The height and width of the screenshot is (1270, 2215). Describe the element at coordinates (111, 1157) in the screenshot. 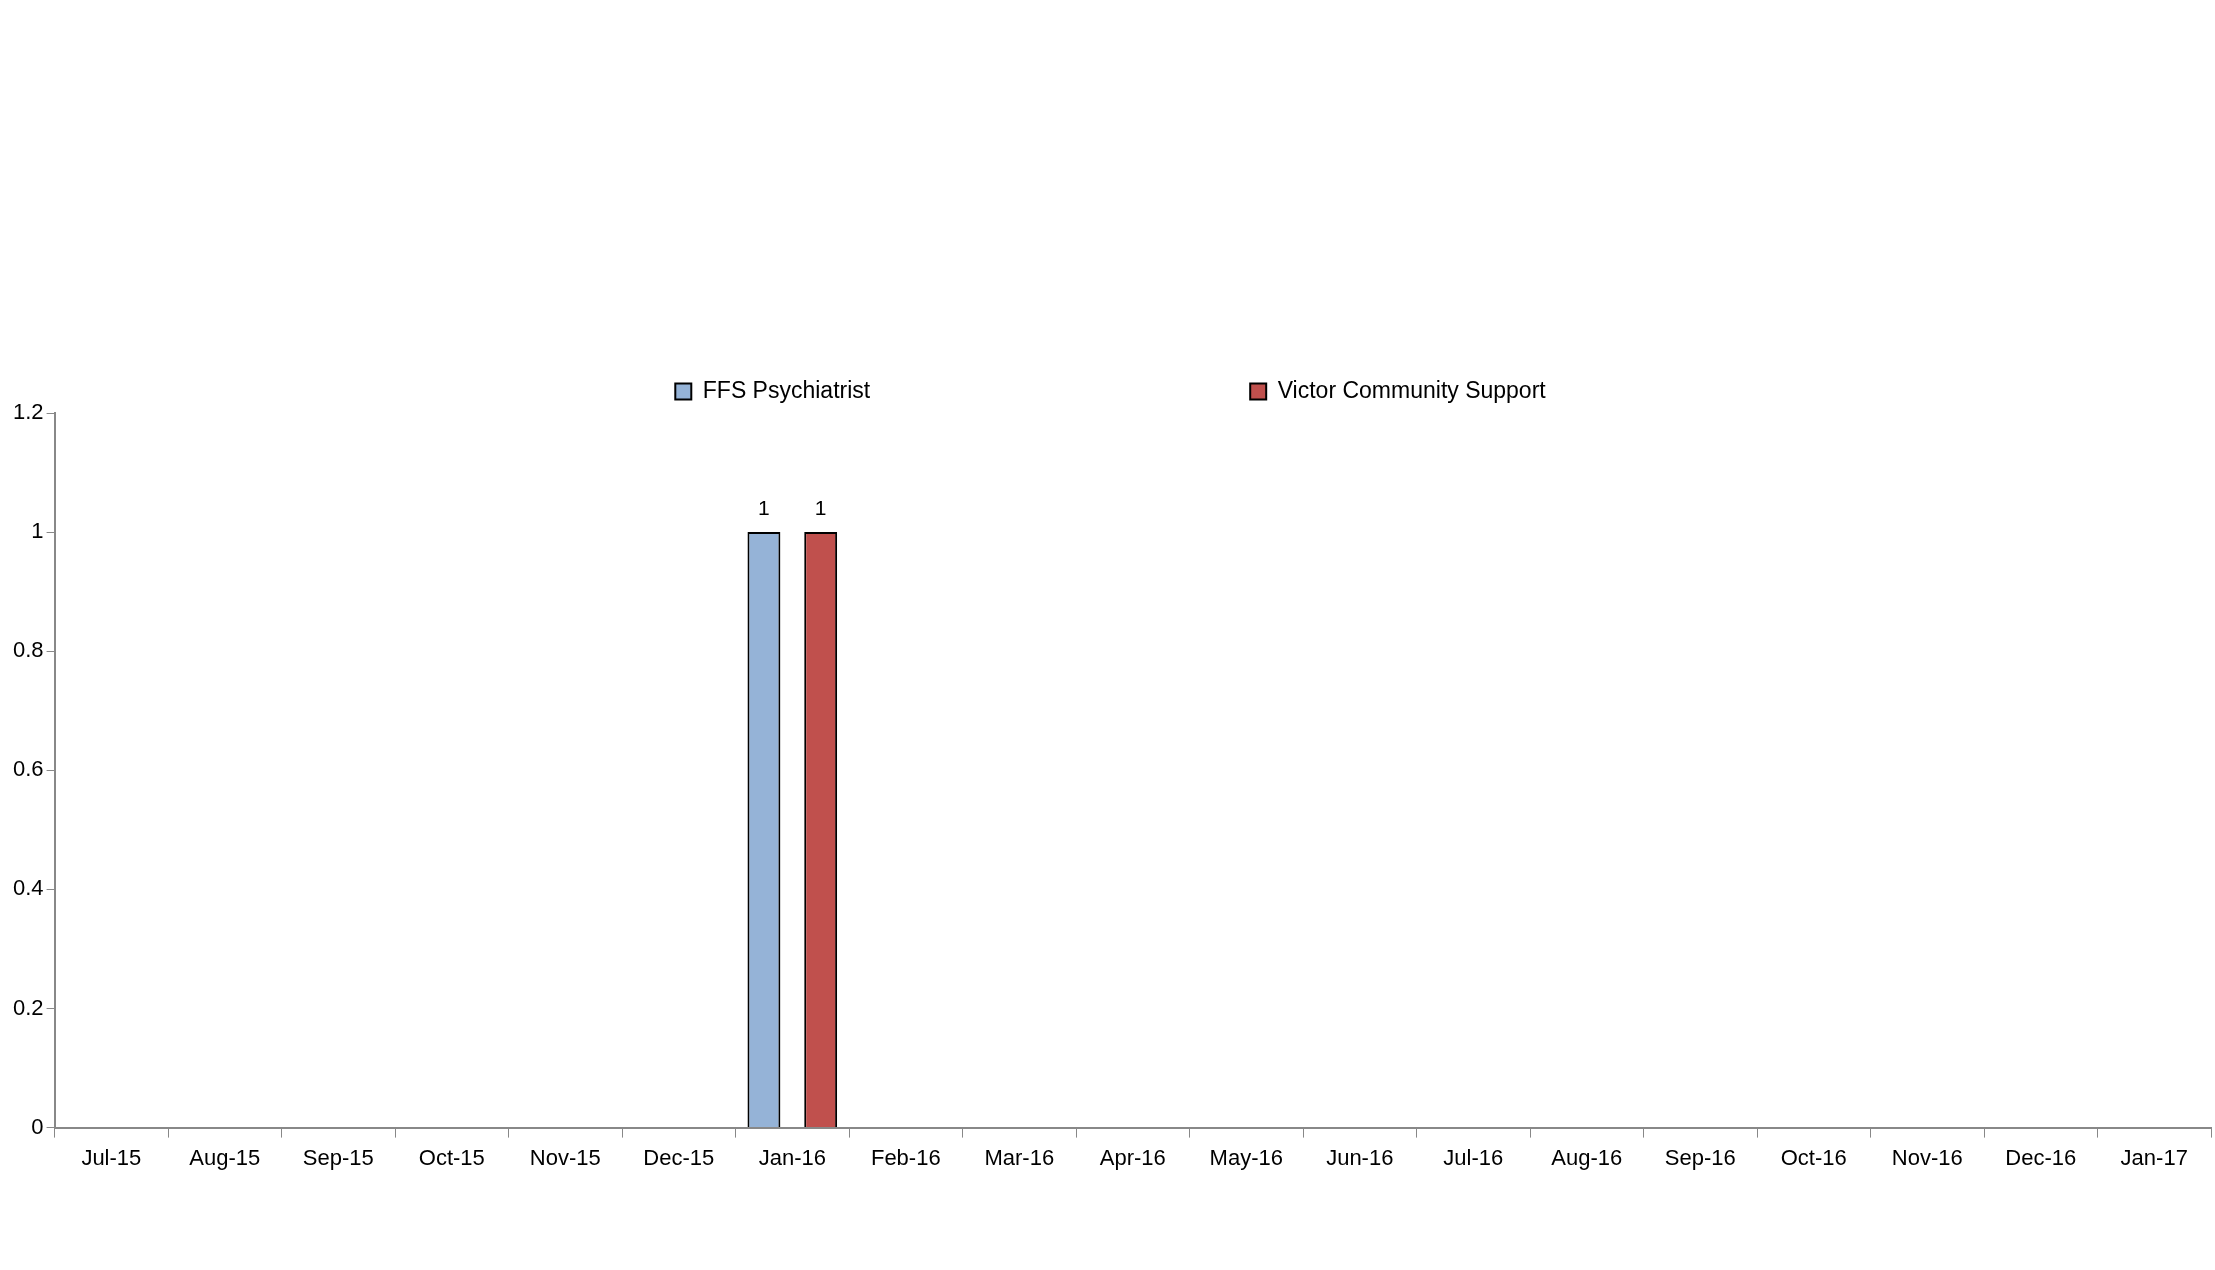

I see `x-tick-label: Jul-15` at that location.